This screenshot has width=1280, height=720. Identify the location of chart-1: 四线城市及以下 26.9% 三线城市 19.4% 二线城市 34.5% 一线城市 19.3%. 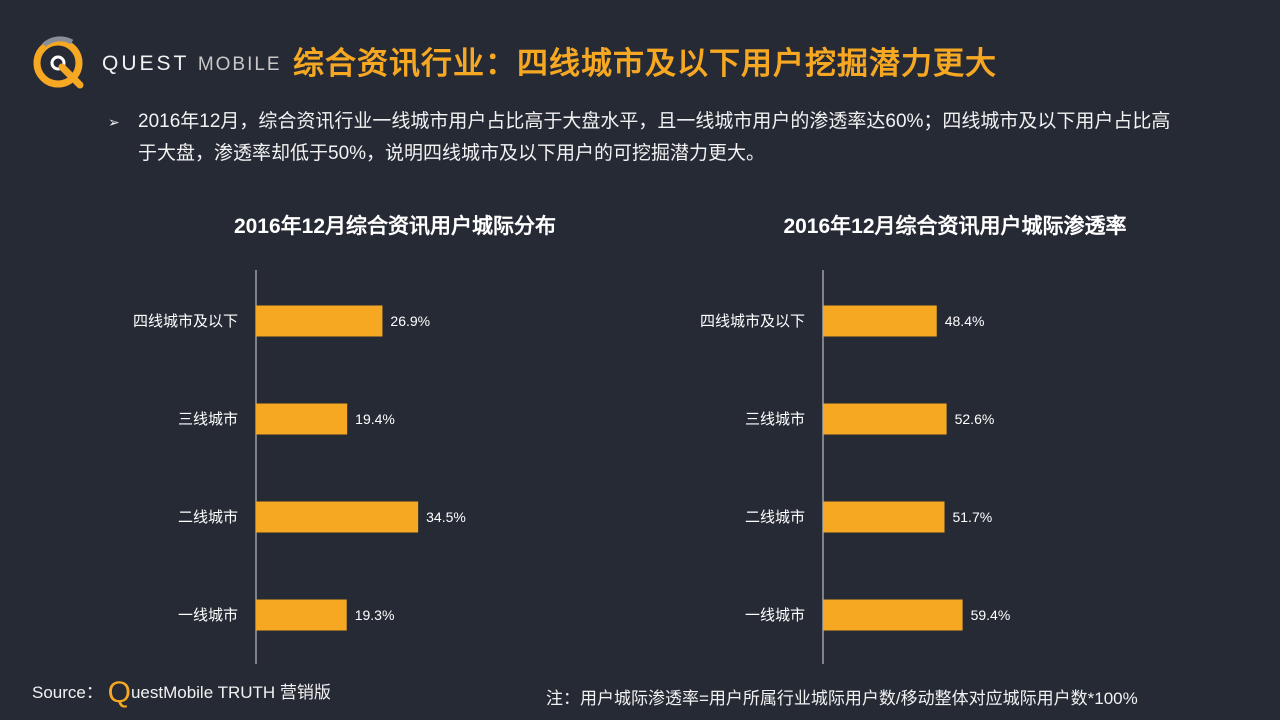
(299, 467).